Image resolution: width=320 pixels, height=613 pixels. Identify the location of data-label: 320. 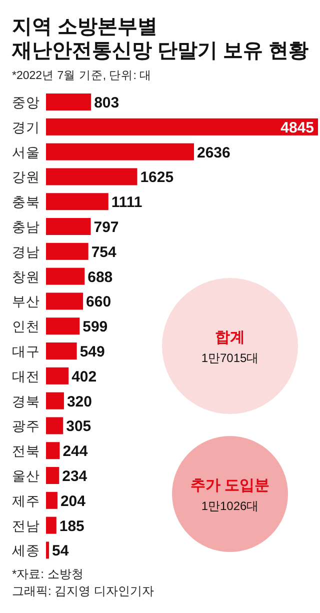
(79, 401).